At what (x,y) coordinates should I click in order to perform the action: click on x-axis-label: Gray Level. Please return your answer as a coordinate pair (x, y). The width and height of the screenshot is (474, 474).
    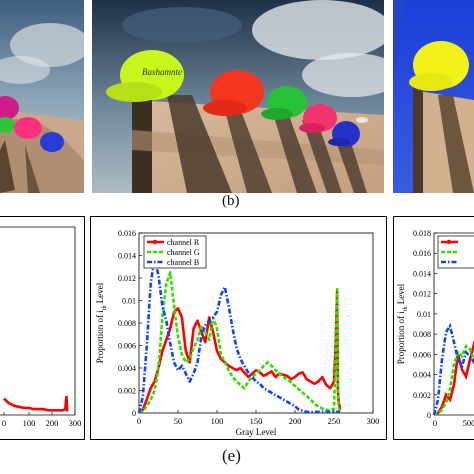
    Looking at the image, I should click on (256, 432).